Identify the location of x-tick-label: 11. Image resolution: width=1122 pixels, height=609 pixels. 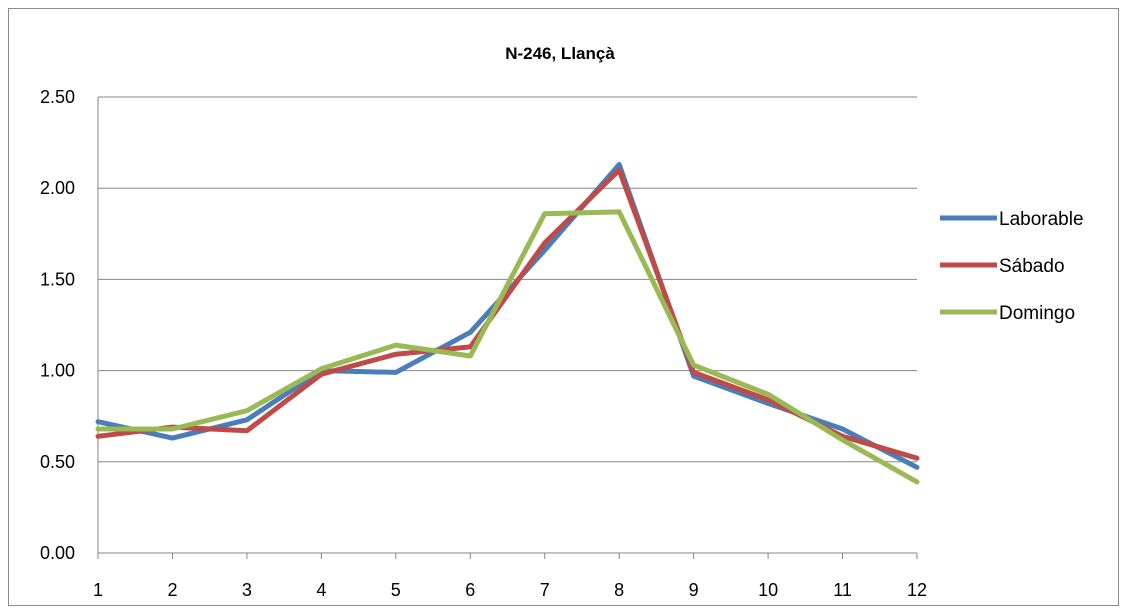
(842, 590).